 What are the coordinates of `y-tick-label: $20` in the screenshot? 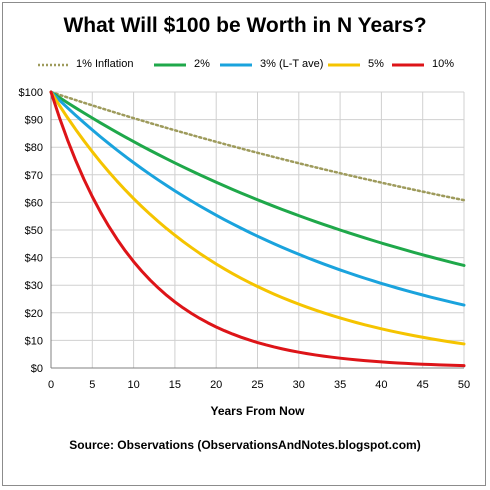 It's located at (34, 314).